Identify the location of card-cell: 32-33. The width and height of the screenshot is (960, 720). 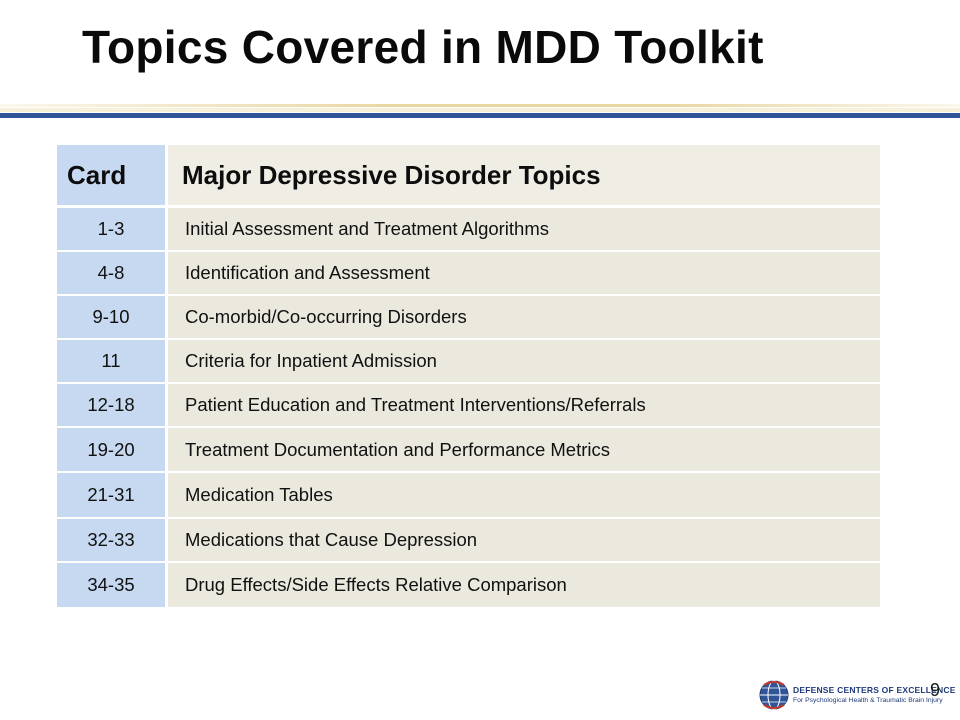
(112, 541).